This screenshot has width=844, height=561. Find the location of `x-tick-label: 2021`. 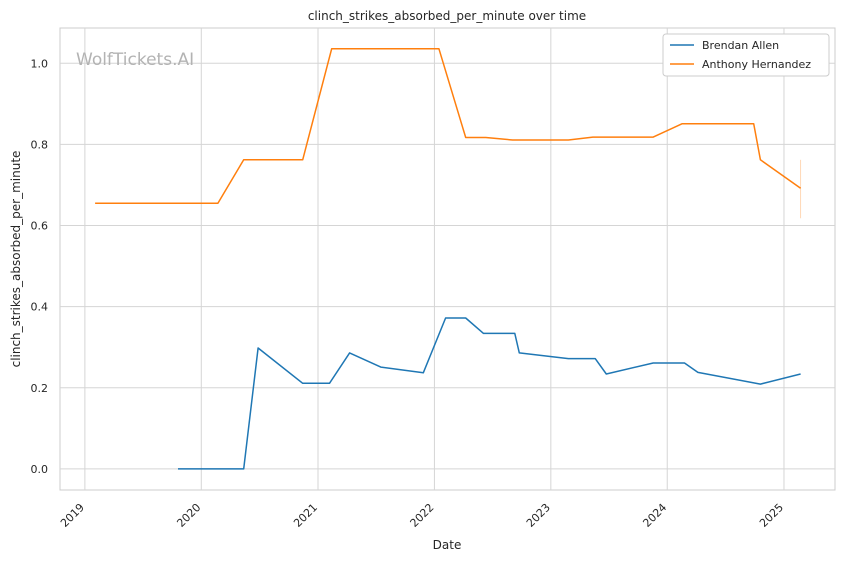

x-tick-label: 2021 is located at coordinates (305, 515).